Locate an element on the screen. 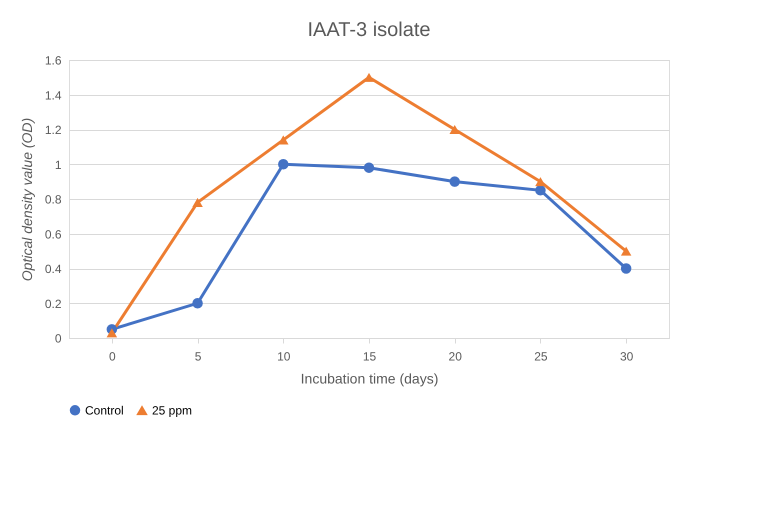 This screenshot has height=521, width=770. y-tick-label: 0.8 is located at coordinates (53, 199).